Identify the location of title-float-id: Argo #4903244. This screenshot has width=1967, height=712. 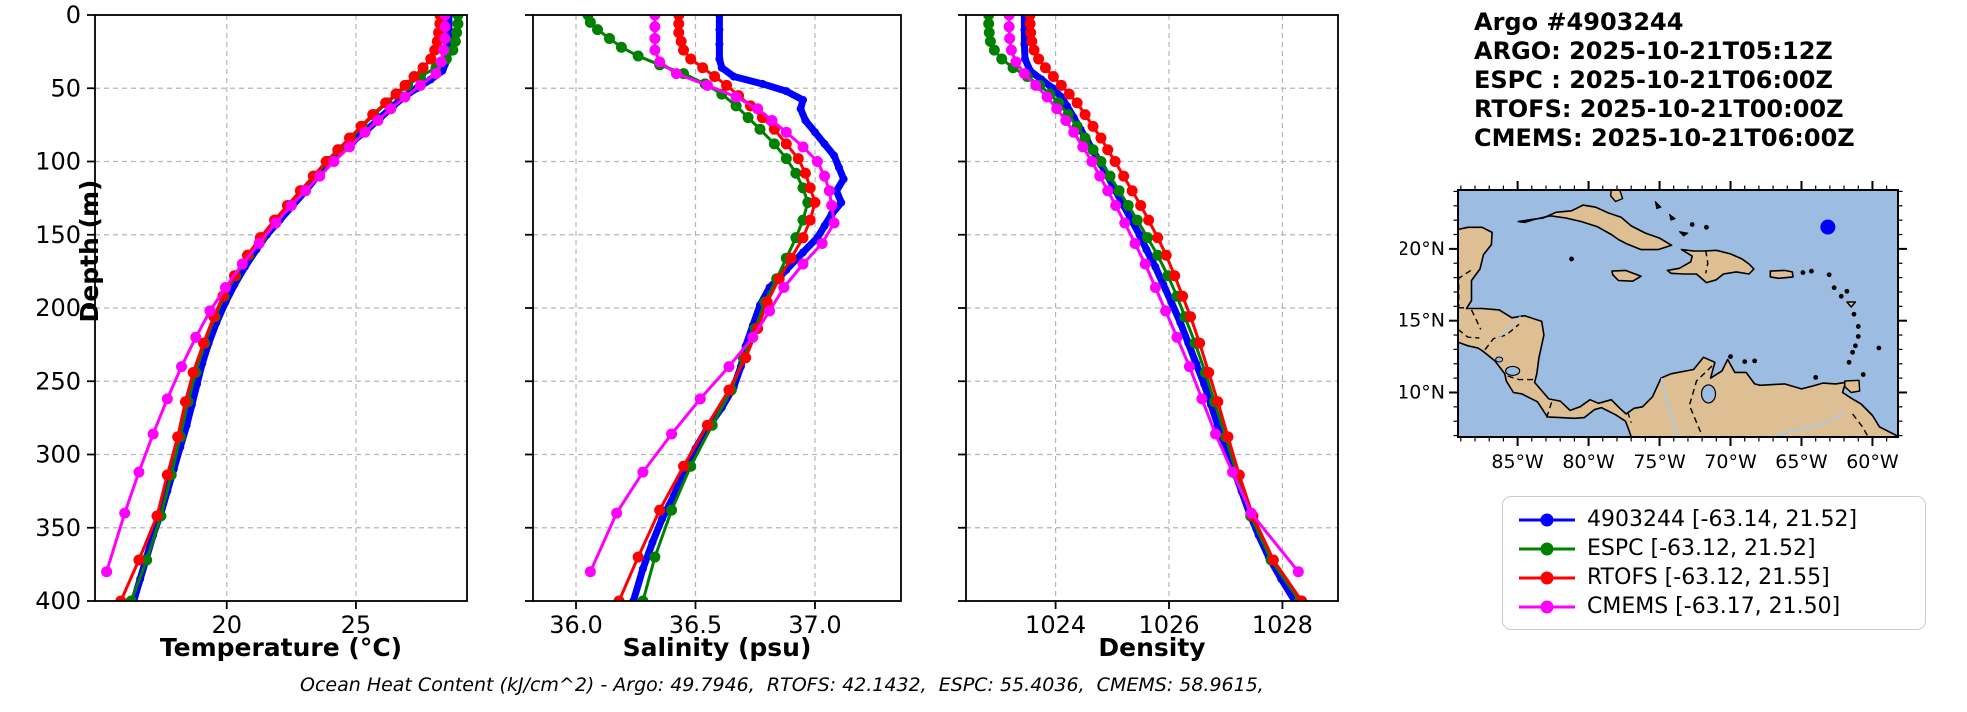
(1579, 22).